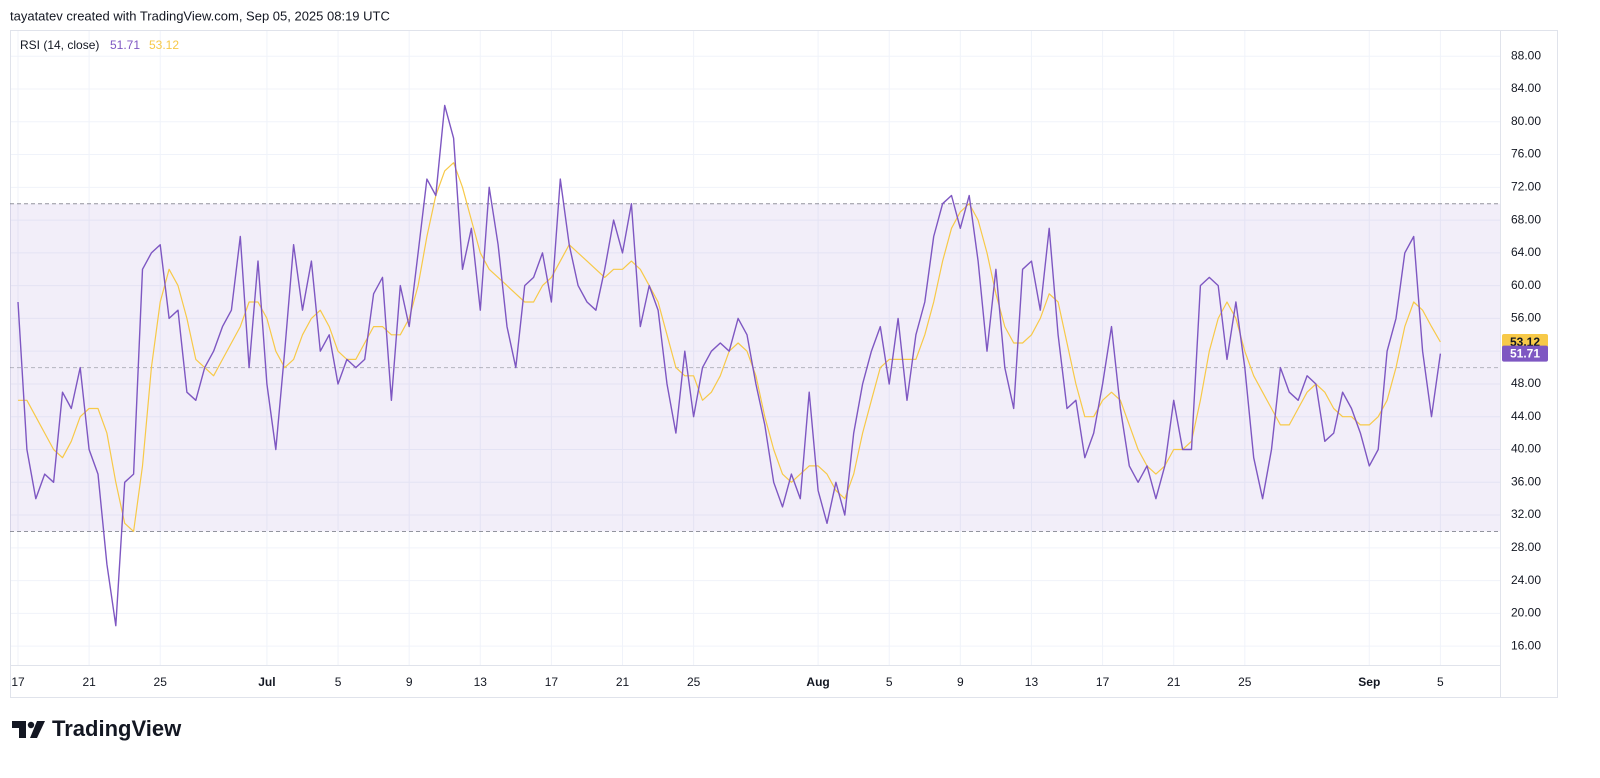 Image resolution: width=1600 pixels, height=778 pixels. I want to click on brand-name: TradingView, so click(117, 728).